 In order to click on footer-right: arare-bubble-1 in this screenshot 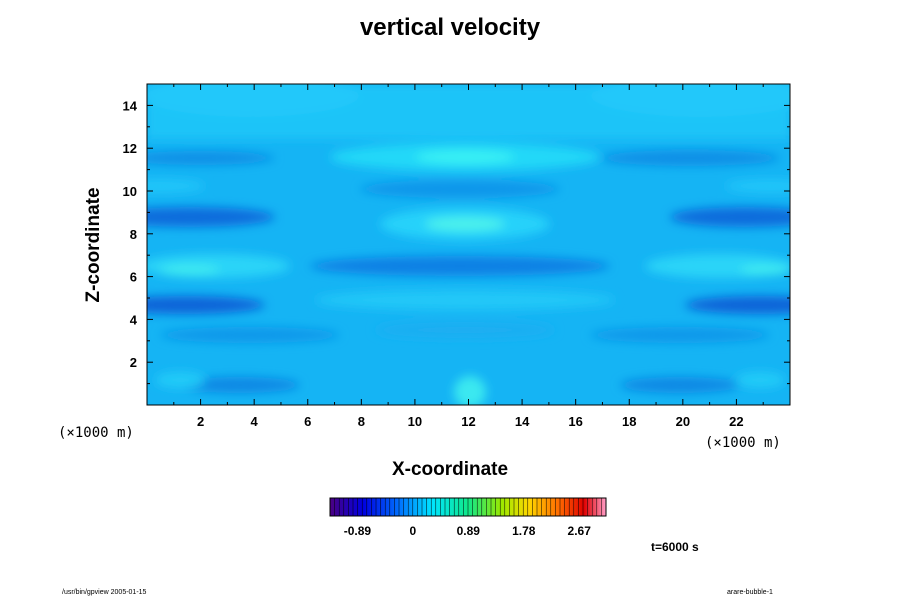, I will do `click(750, 592)`.